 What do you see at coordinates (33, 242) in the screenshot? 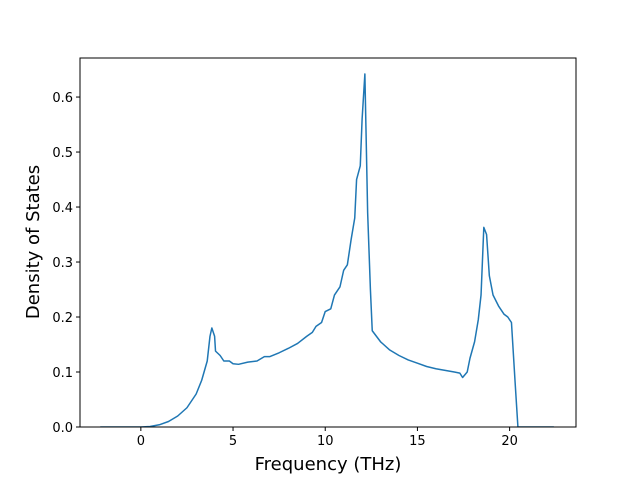
I see `y-axis-label: Density of States` at bounding box center [33, 242].